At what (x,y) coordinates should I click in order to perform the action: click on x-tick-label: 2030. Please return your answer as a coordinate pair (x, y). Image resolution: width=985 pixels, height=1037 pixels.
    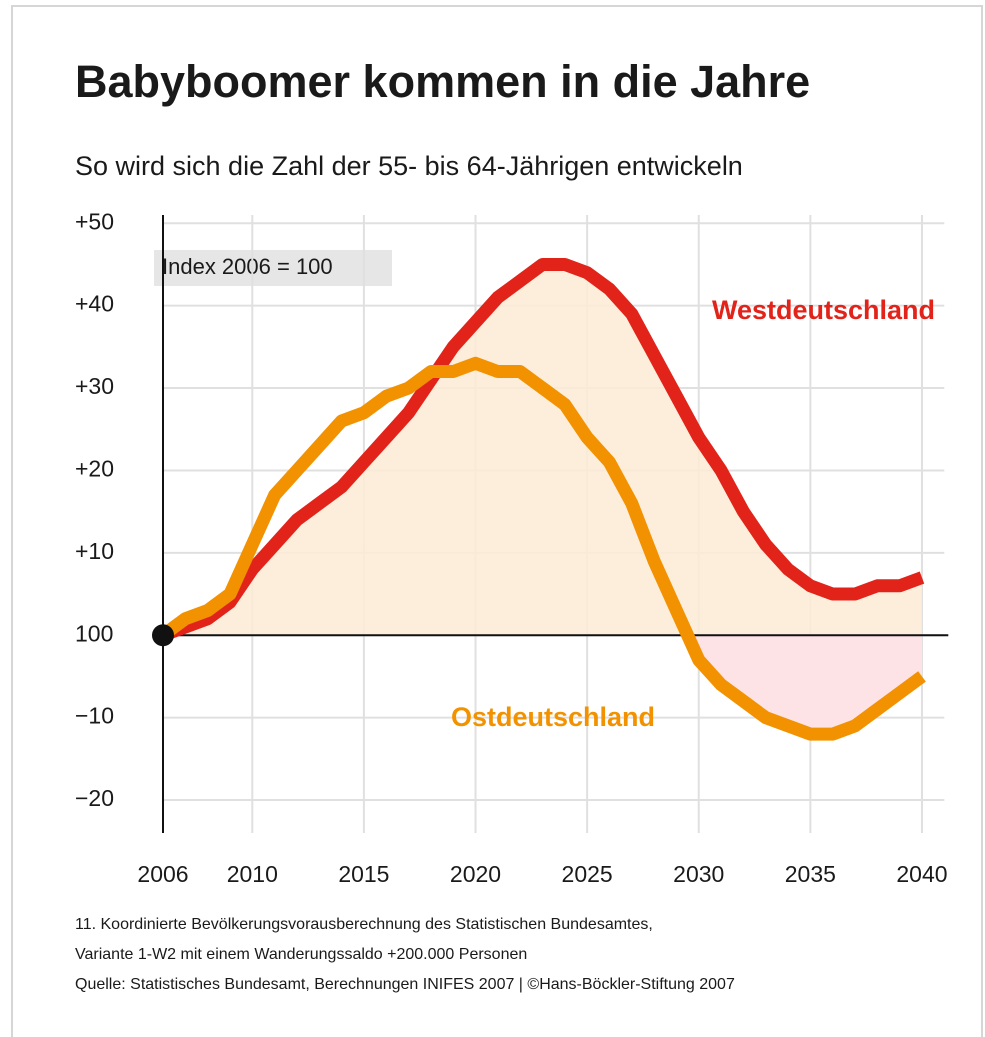
    Looking at the image, I should click on (698, 874).